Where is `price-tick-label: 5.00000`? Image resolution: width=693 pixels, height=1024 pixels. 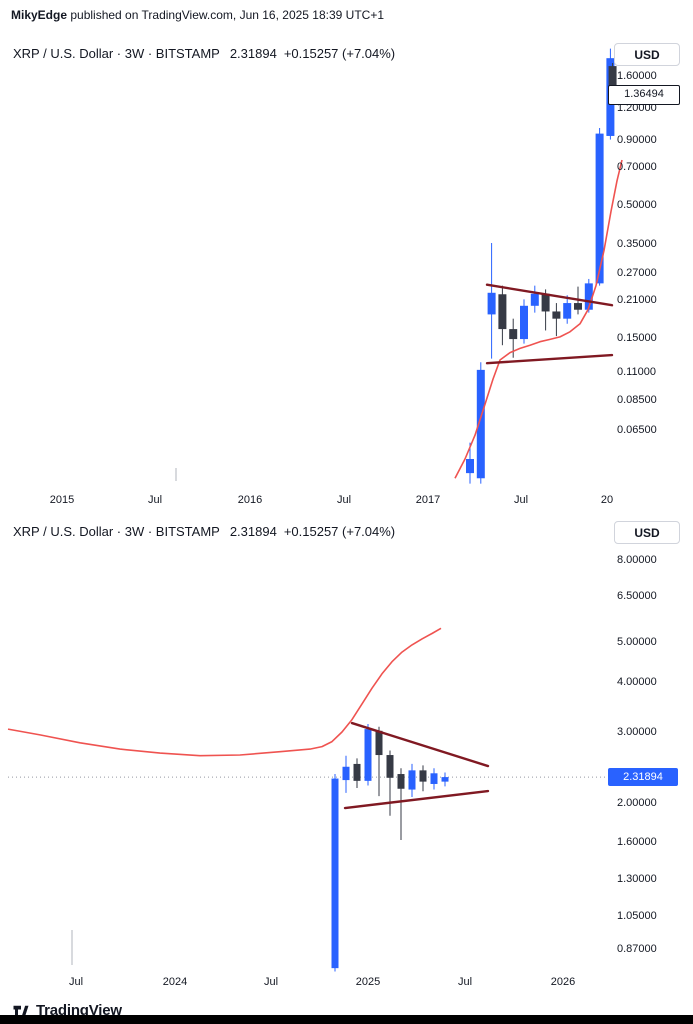 price-tick-label: 5.00000 is located at coordinates (637, 642).